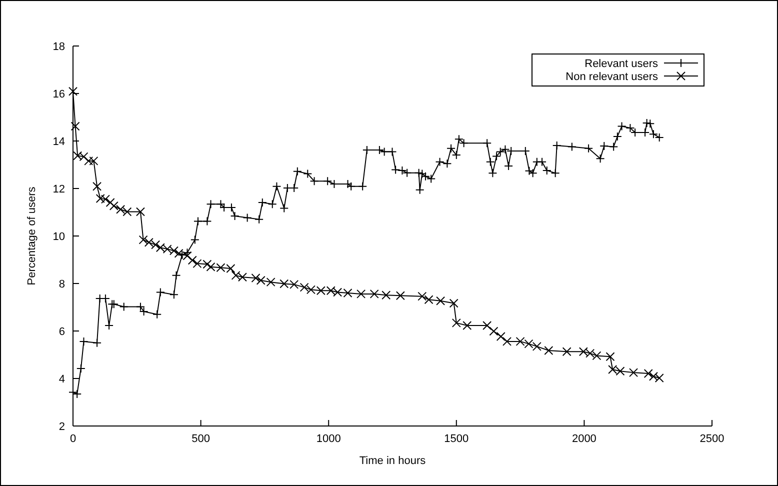 The image size is (778, 486). What do you see at coordinates (61, 332) in the screenshot?
I see `y-tick-label: 6` at bounding box center [61, 332].